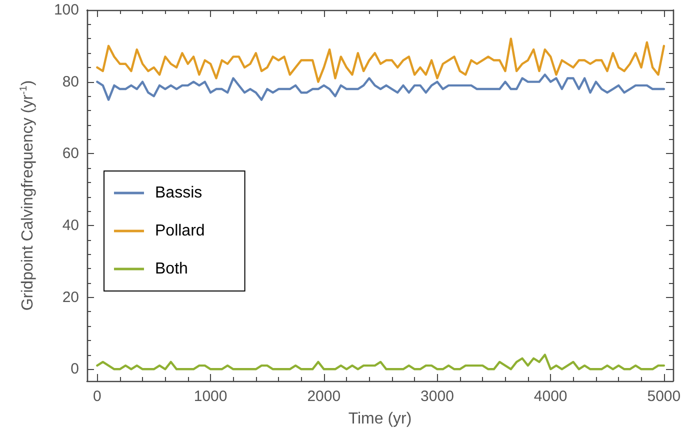  Describe the element at coordinates (70, 225) in the screenshot. I see `y-tick-label: 40` at that location.